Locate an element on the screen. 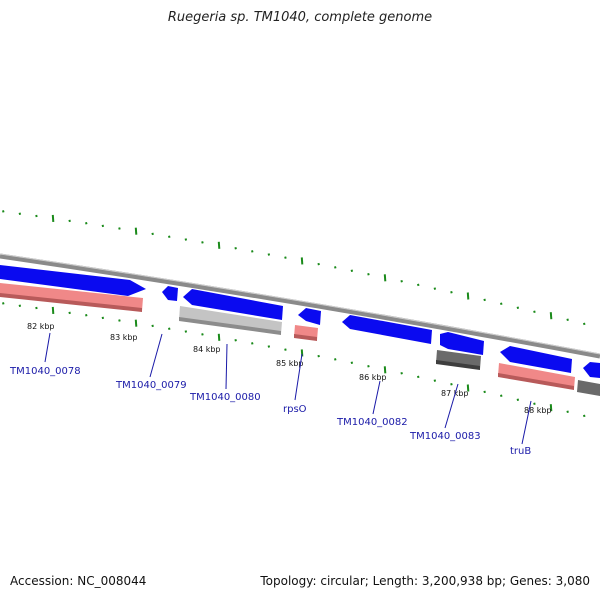 The image size is (600, 600). gene-block-tm1040-0078-shadow is located at coordinates (71, 302).